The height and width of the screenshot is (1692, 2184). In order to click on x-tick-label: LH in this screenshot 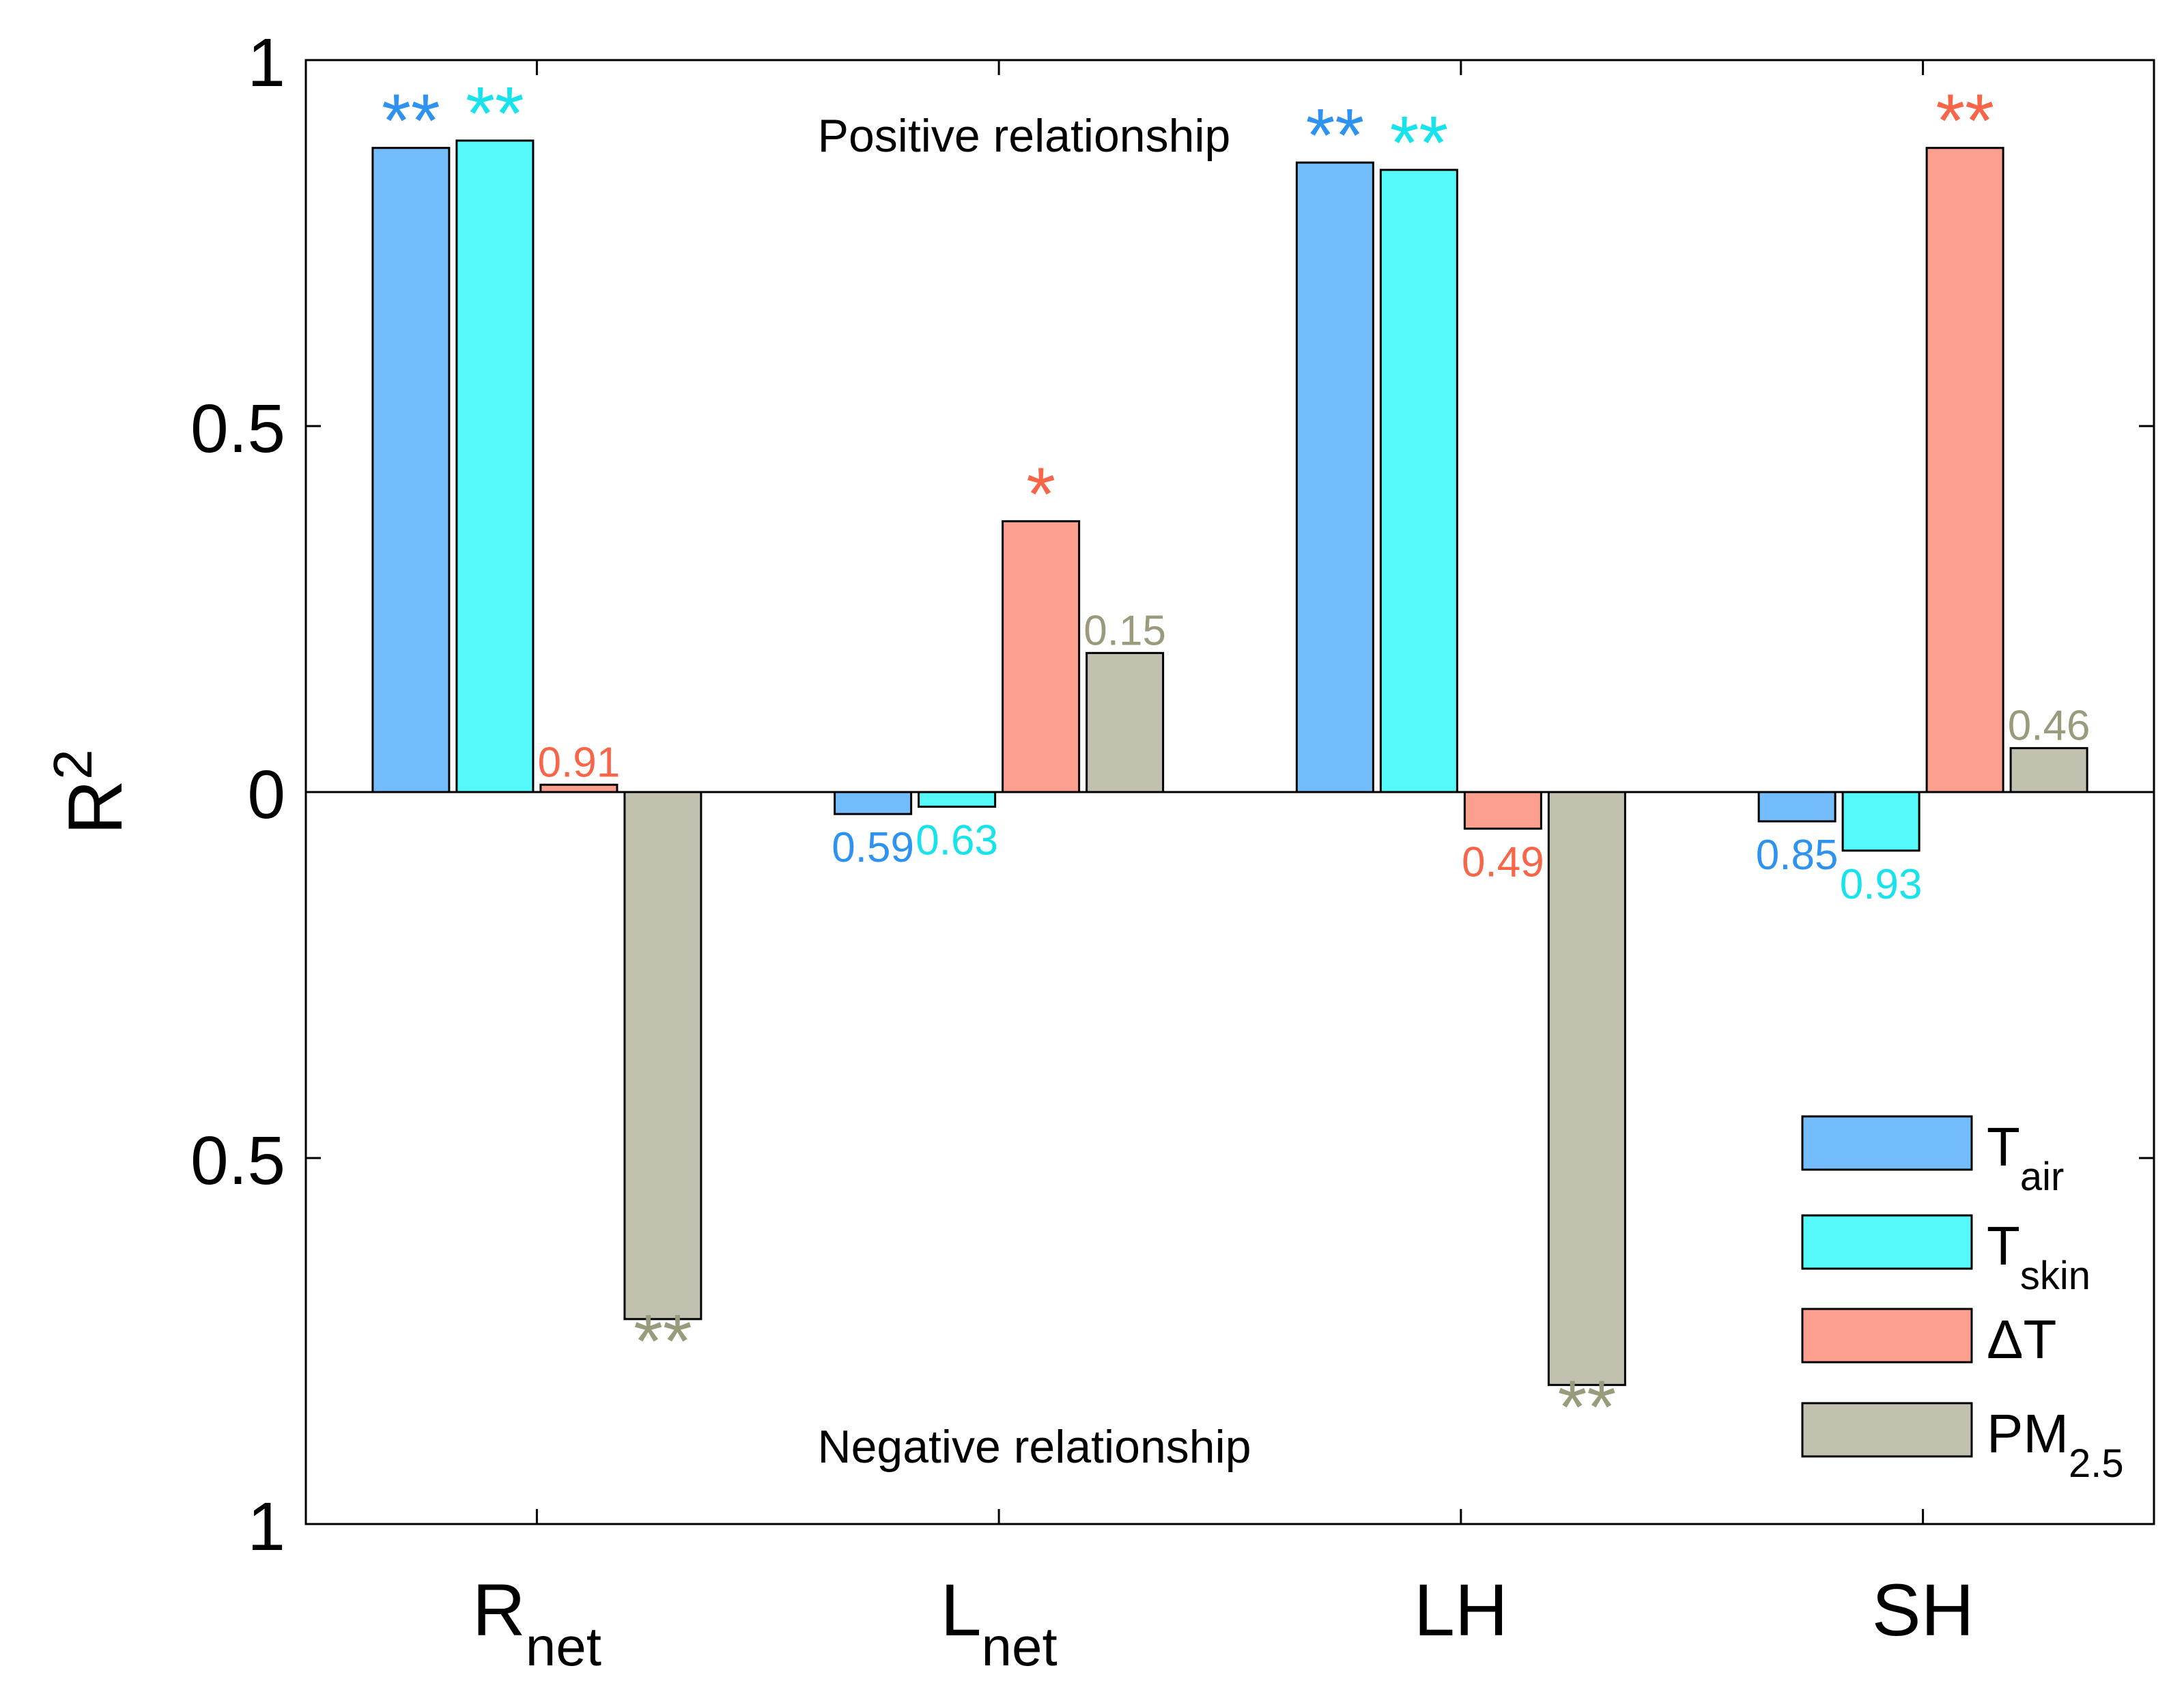, I will do `click(1461, 1610)`.